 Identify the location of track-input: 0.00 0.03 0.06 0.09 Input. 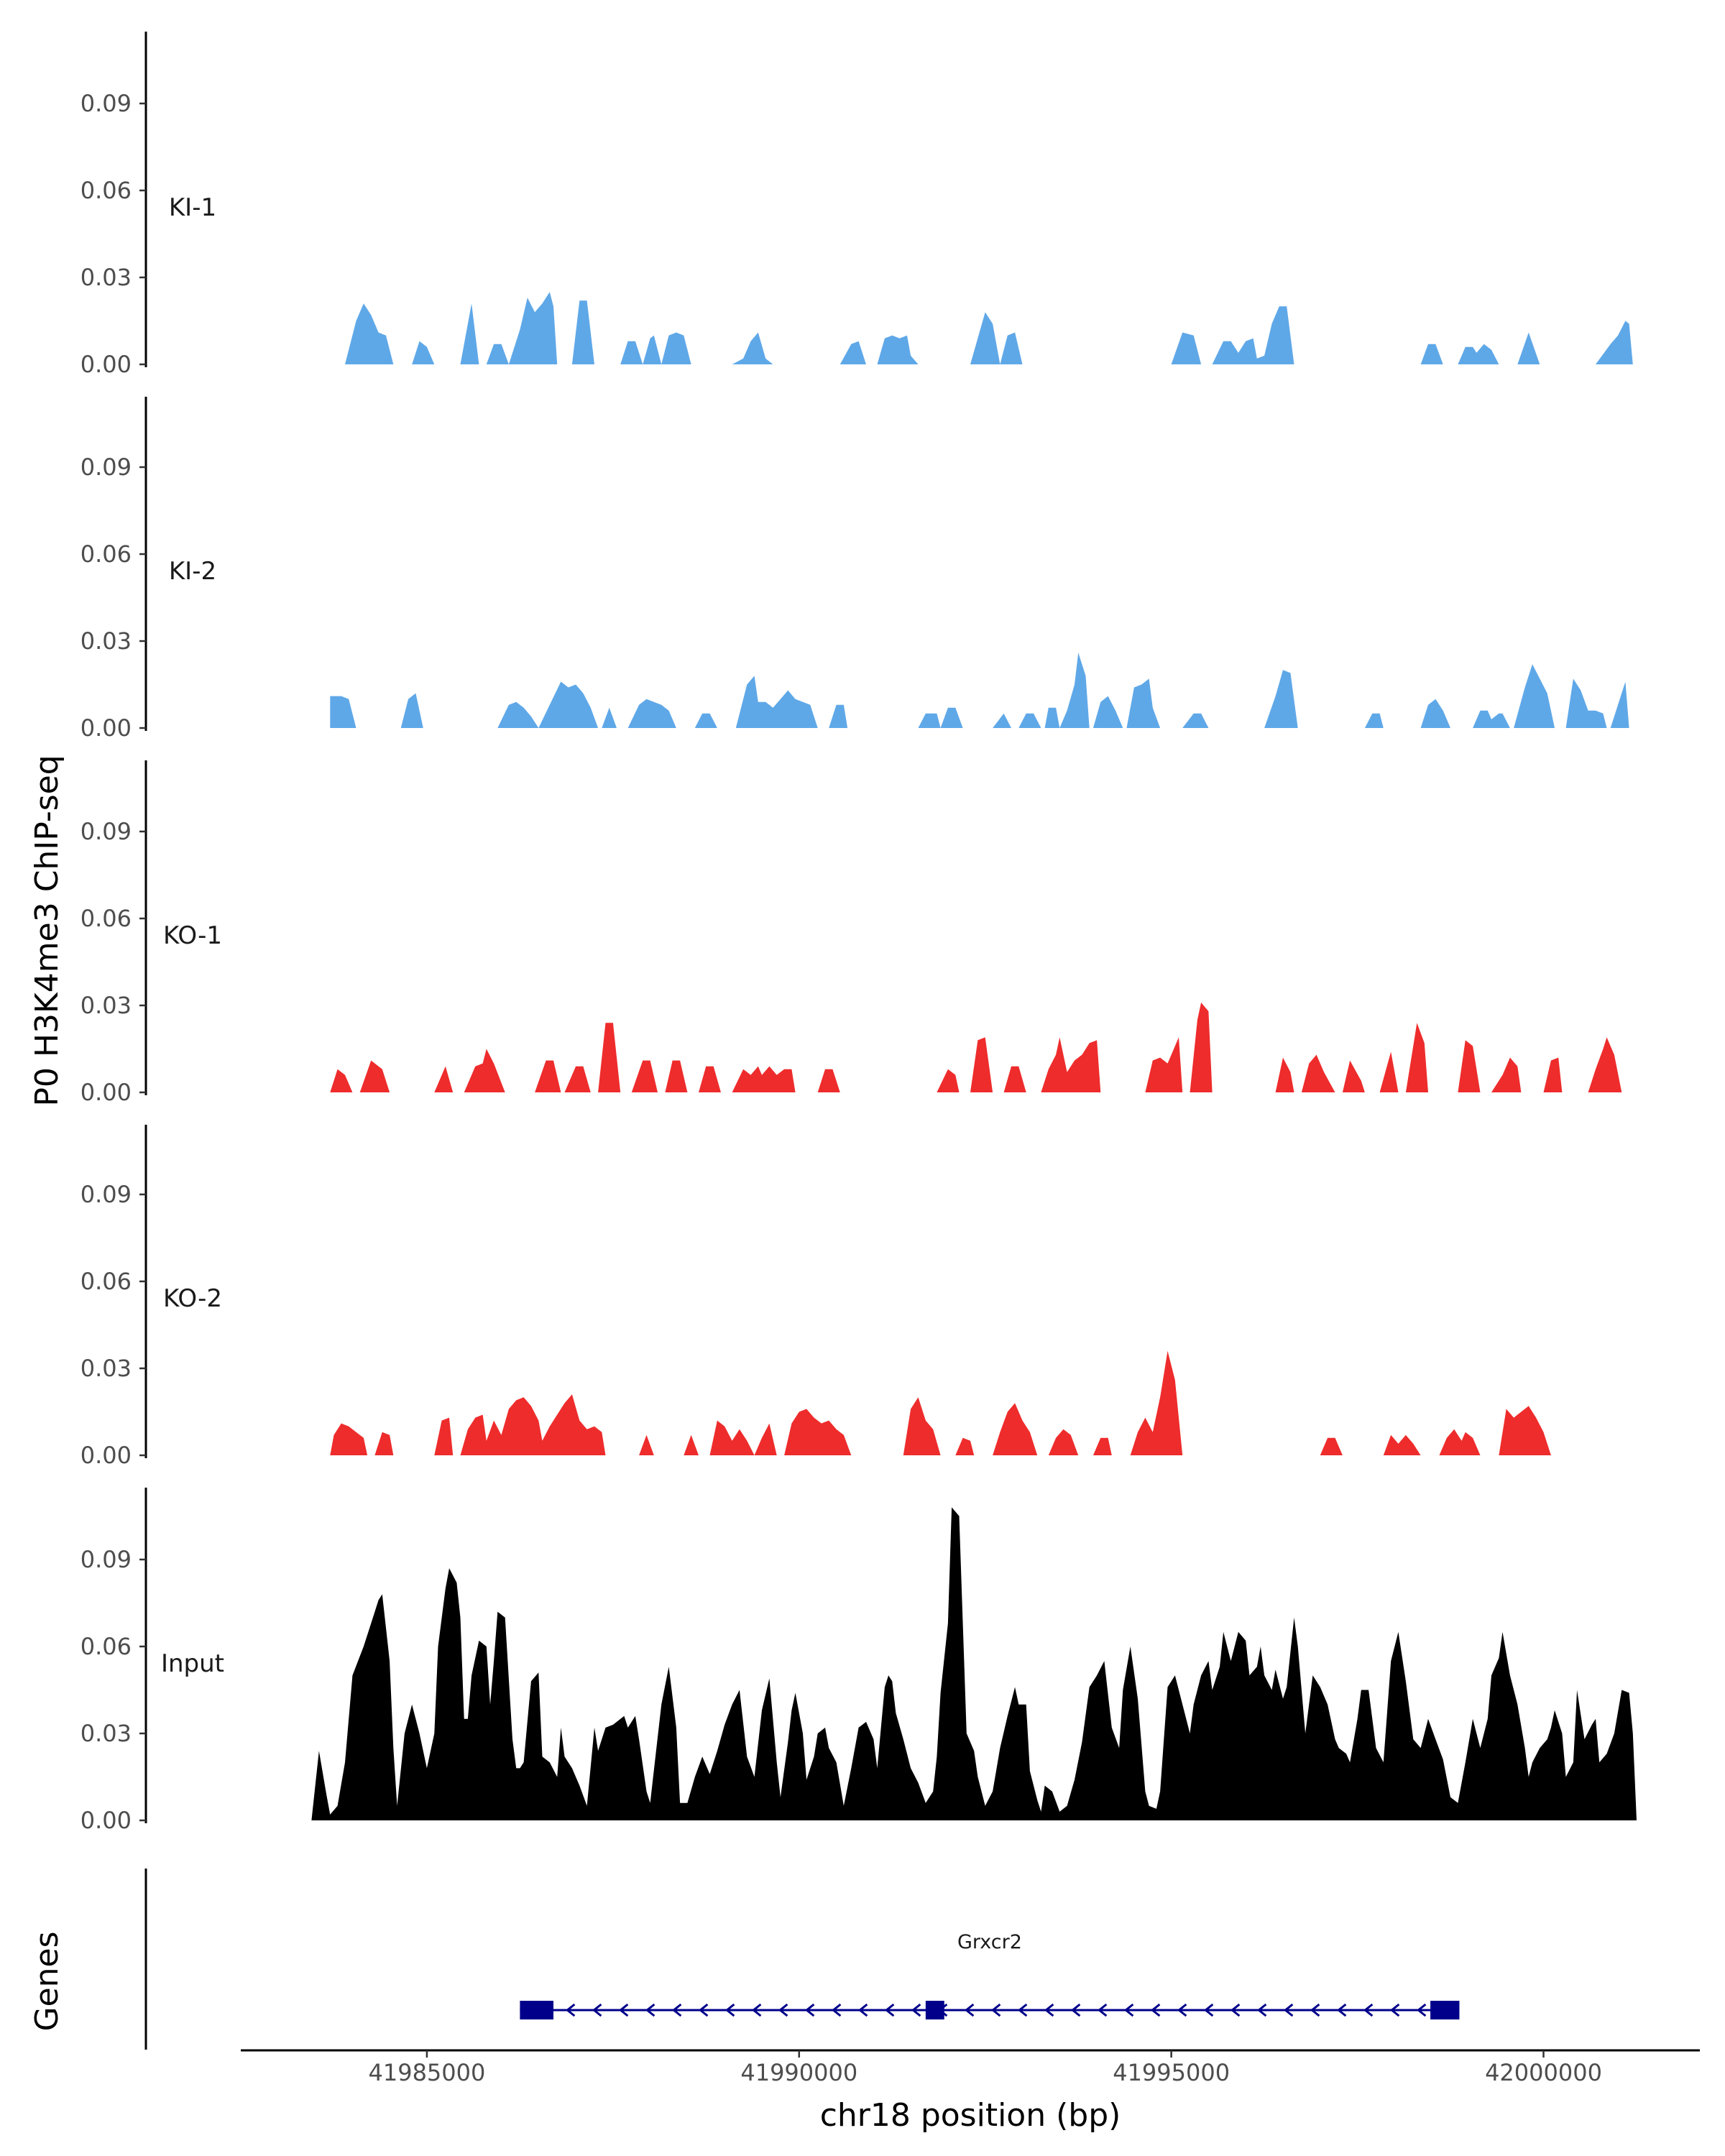
(858, 1661).